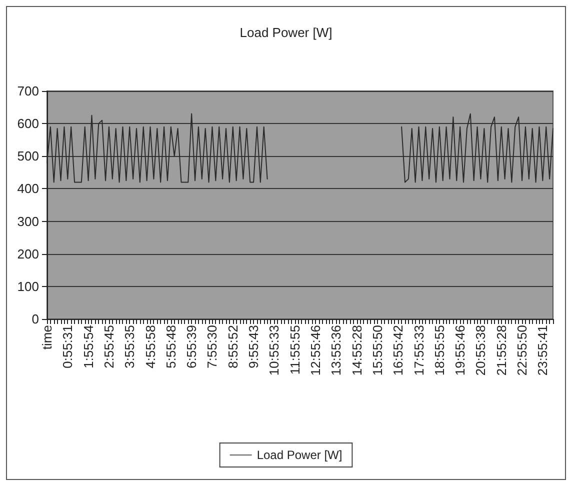 Image resolution: width=574 pixels, height=488 pixels. What do you see at coordinates (356, 350) in the screenshot?
I see `x-tick-label: 14:55:28` at bounding box center [356, 350].